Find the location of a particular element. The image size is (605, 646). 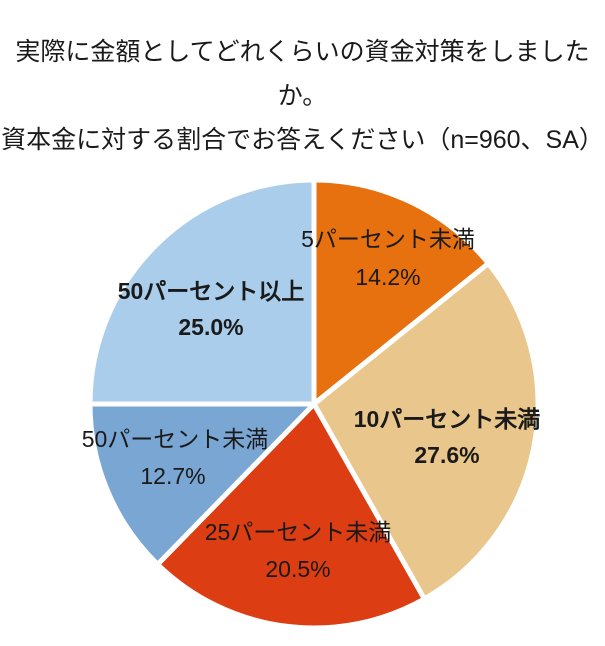

pie-slice-2-value: 20.5% is located at coordinates (297, 569).